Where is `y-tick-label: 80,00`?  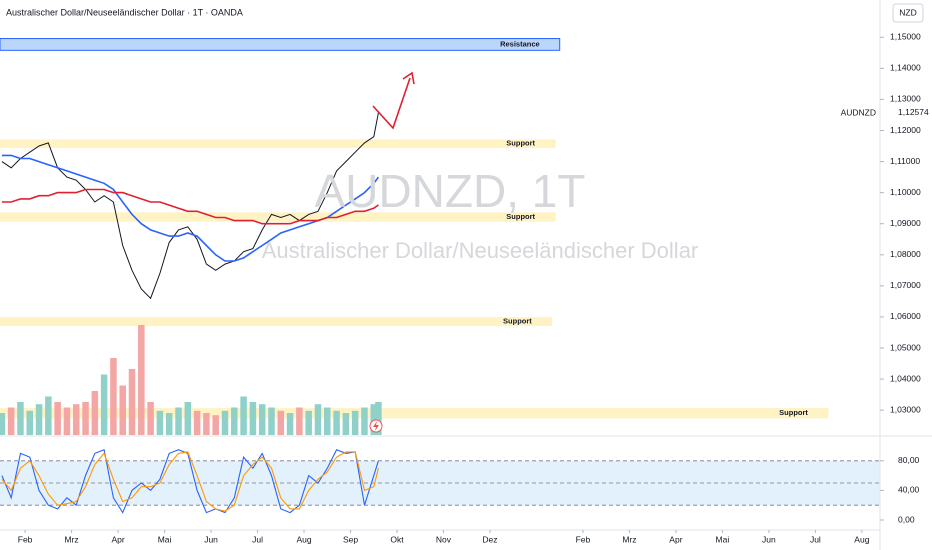 y-tick-label: 80,00 is located at coordinates (909, 460).